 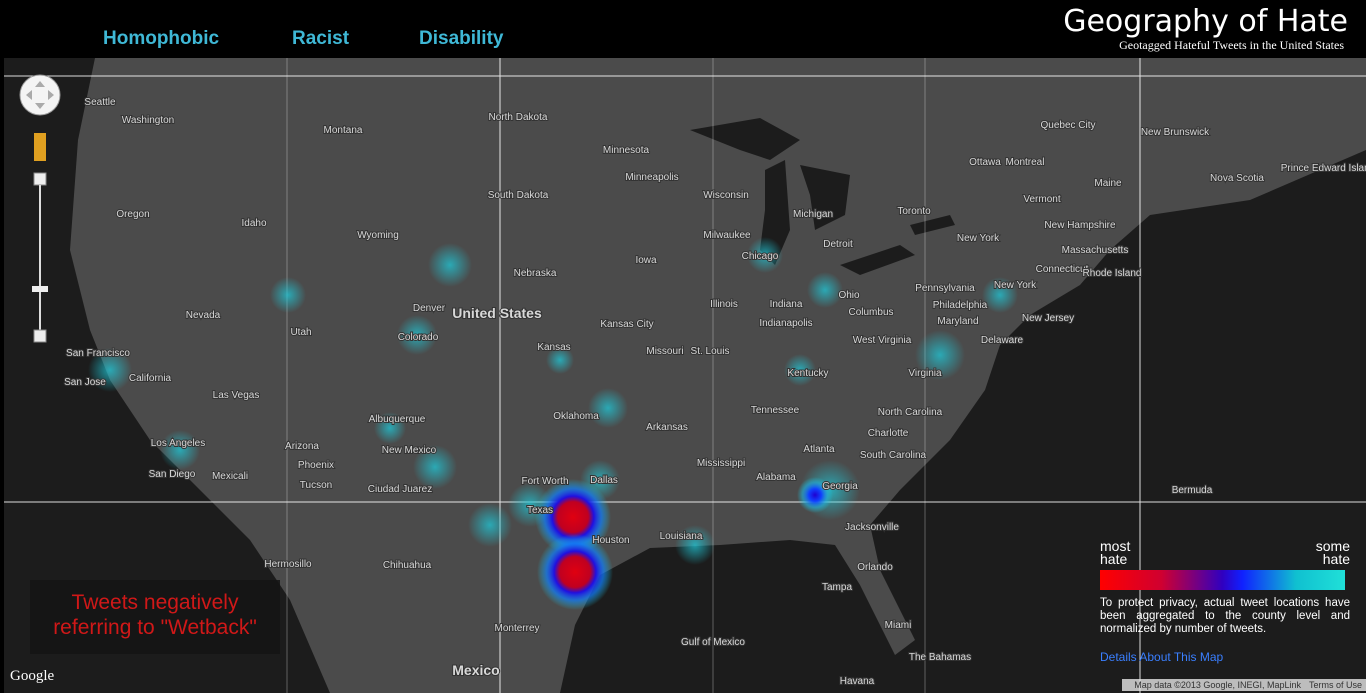 What do you see at coordinates (236, 395) in the screenshot?
I see `map-label: Las Vegas` at bounding box center [236, 395].